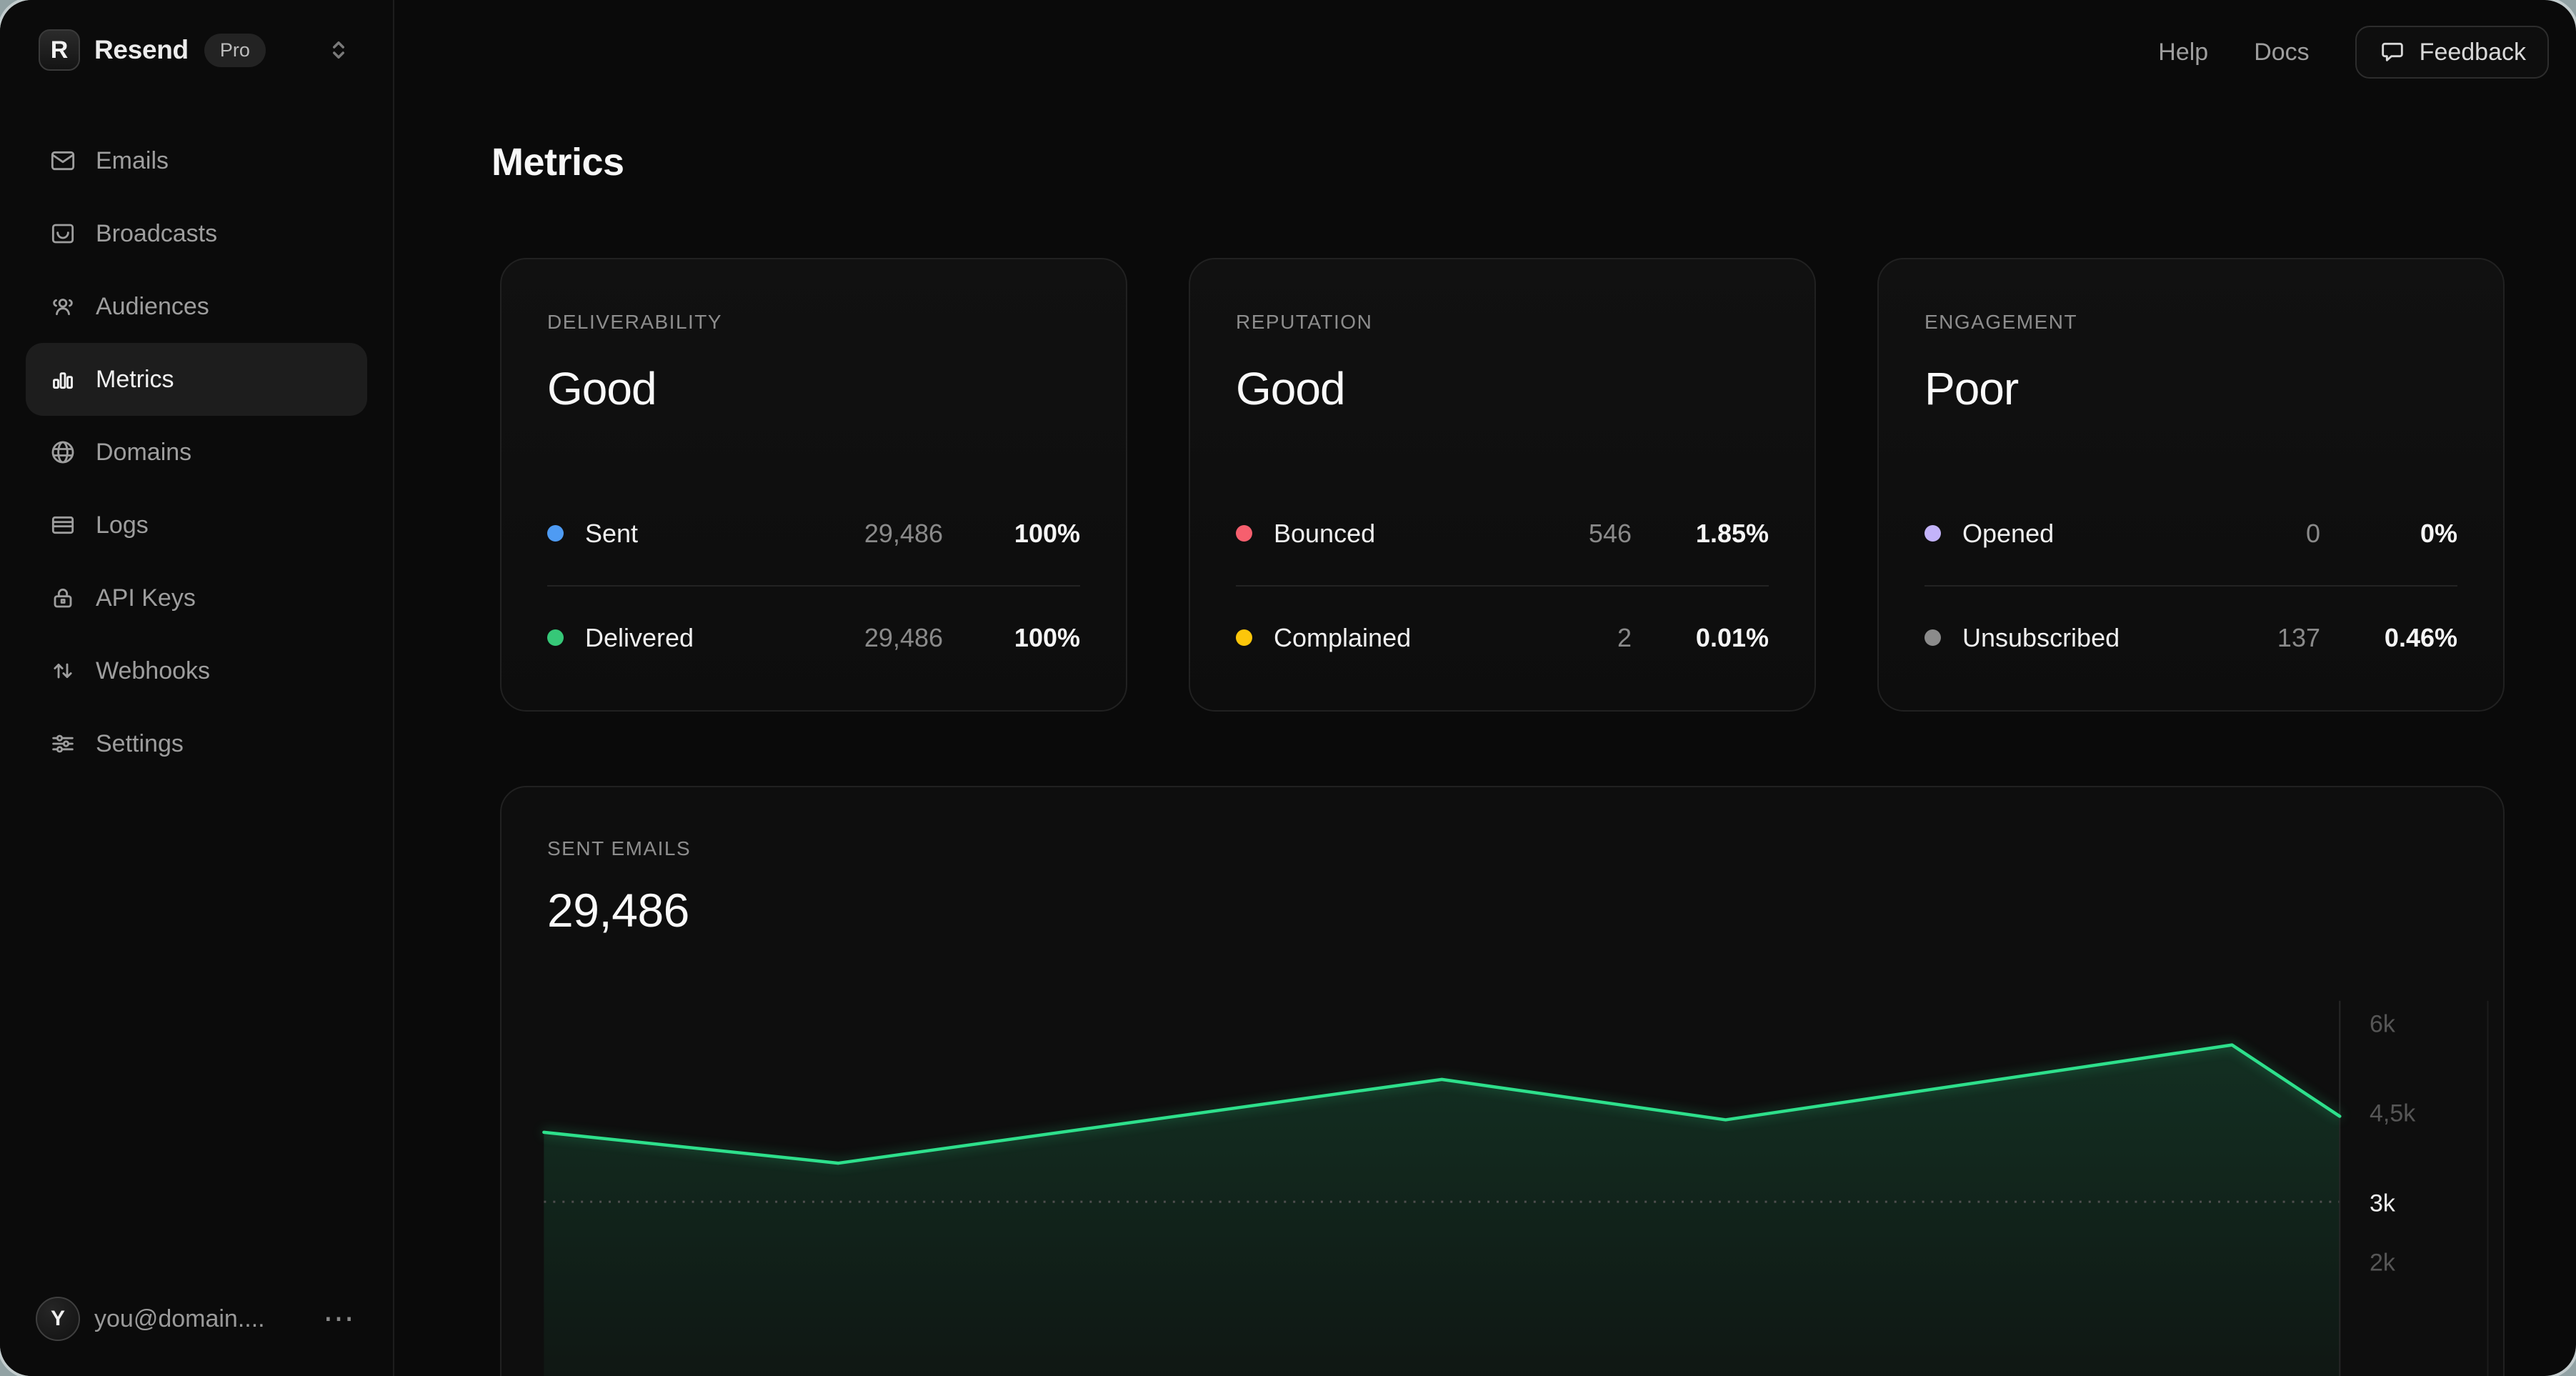 The image size is (2576, 1376). What do you see at coordinates (1325, 533) in the screenshot?
I see `metric-row-label: Bounced` at bounding box center [1325, 533].